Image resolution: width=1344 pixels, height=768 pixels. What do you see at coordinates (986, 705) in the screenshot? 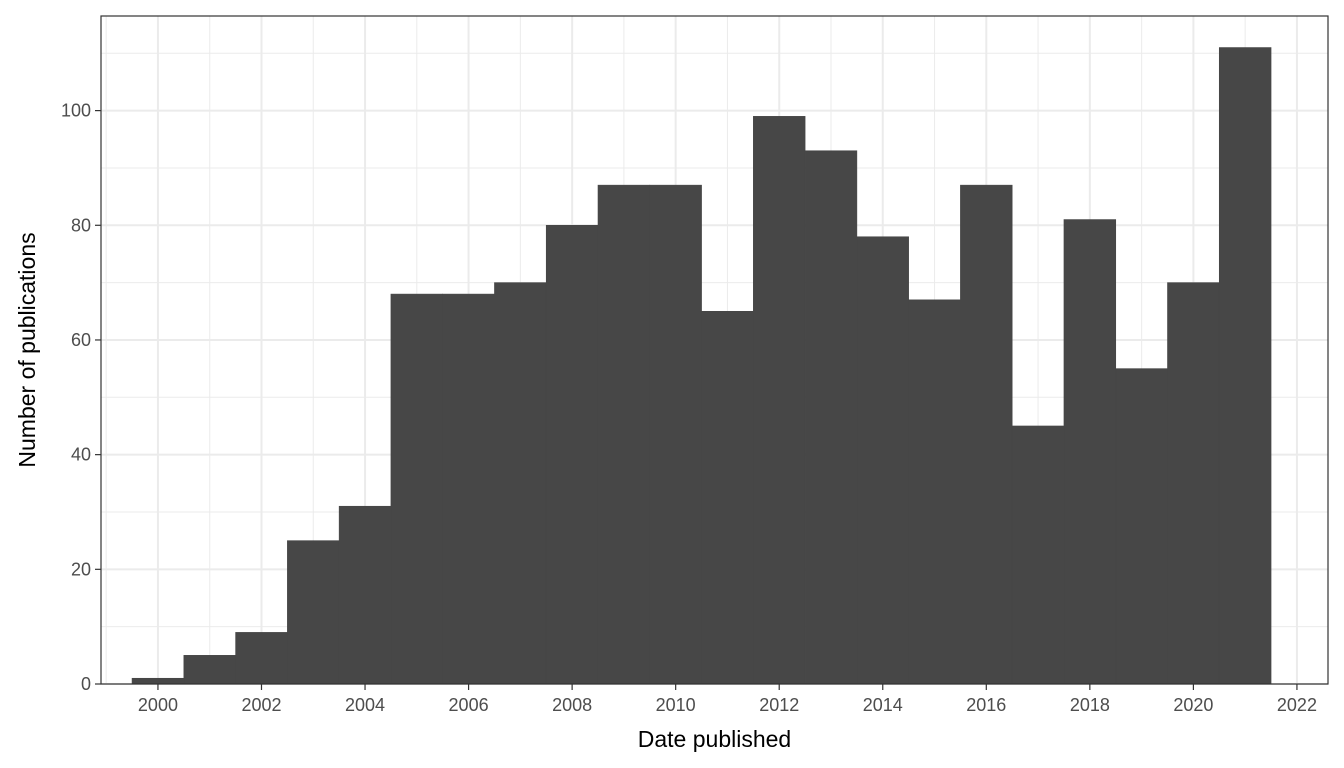
I see `x-tick-label: 2016` at bounding box center [986, 705].